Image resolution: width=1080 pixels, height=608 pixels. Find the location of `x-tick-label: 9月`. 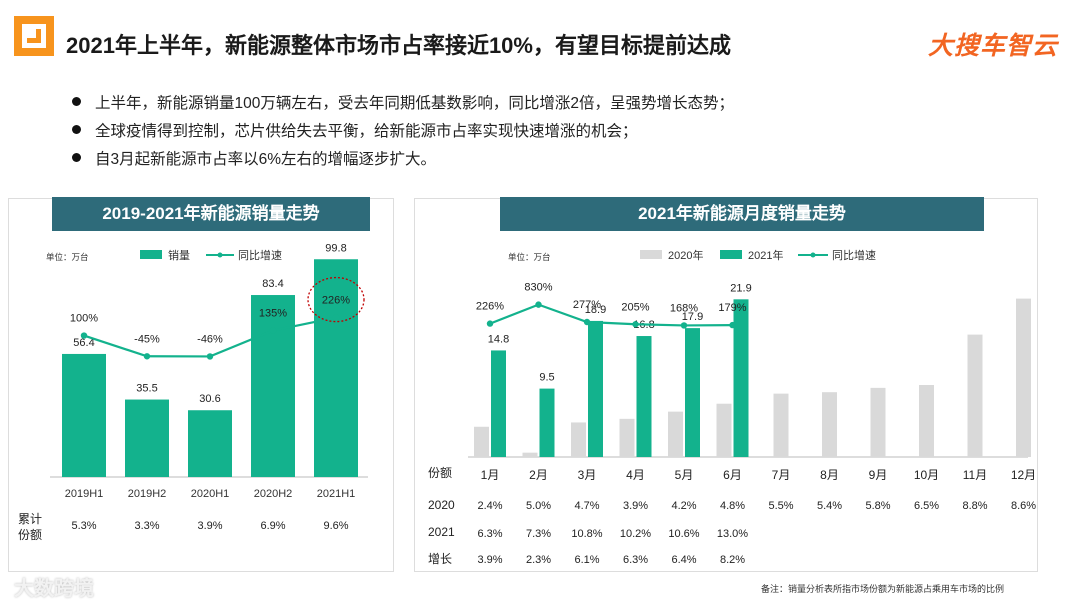

x-tick-label: 9月 is located at coordinates (878, 475).